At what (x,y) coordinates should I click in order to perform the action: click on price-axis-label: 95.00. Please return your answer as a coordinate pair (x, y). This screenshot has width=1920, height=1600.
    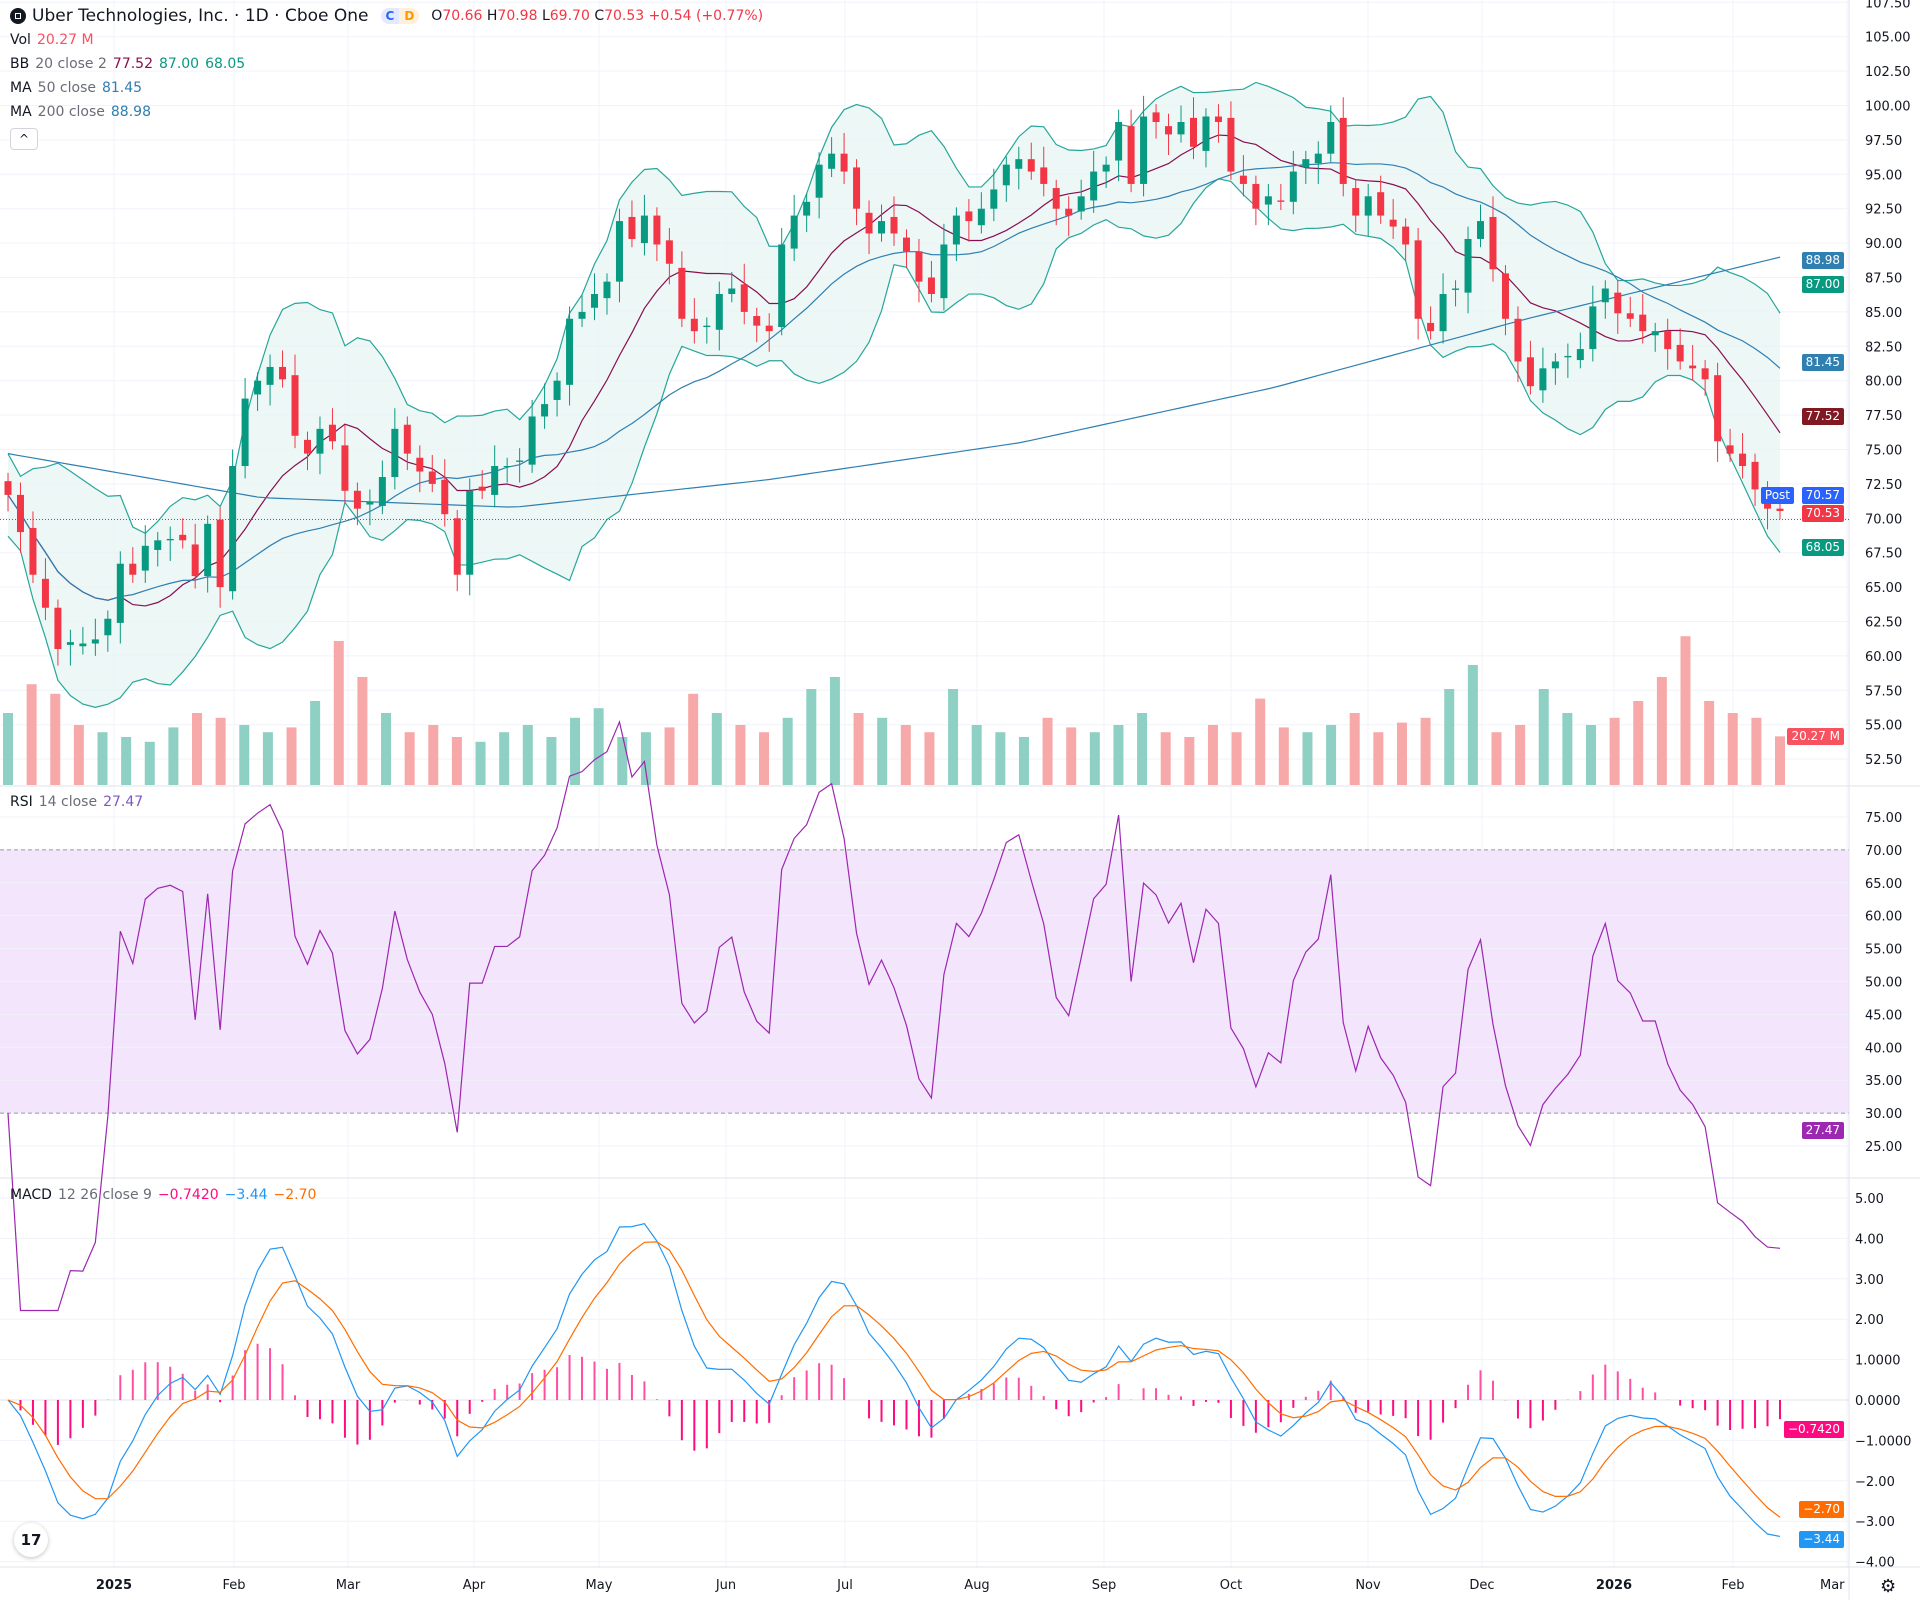
    Looking at the image, I should click on (1883, 175).